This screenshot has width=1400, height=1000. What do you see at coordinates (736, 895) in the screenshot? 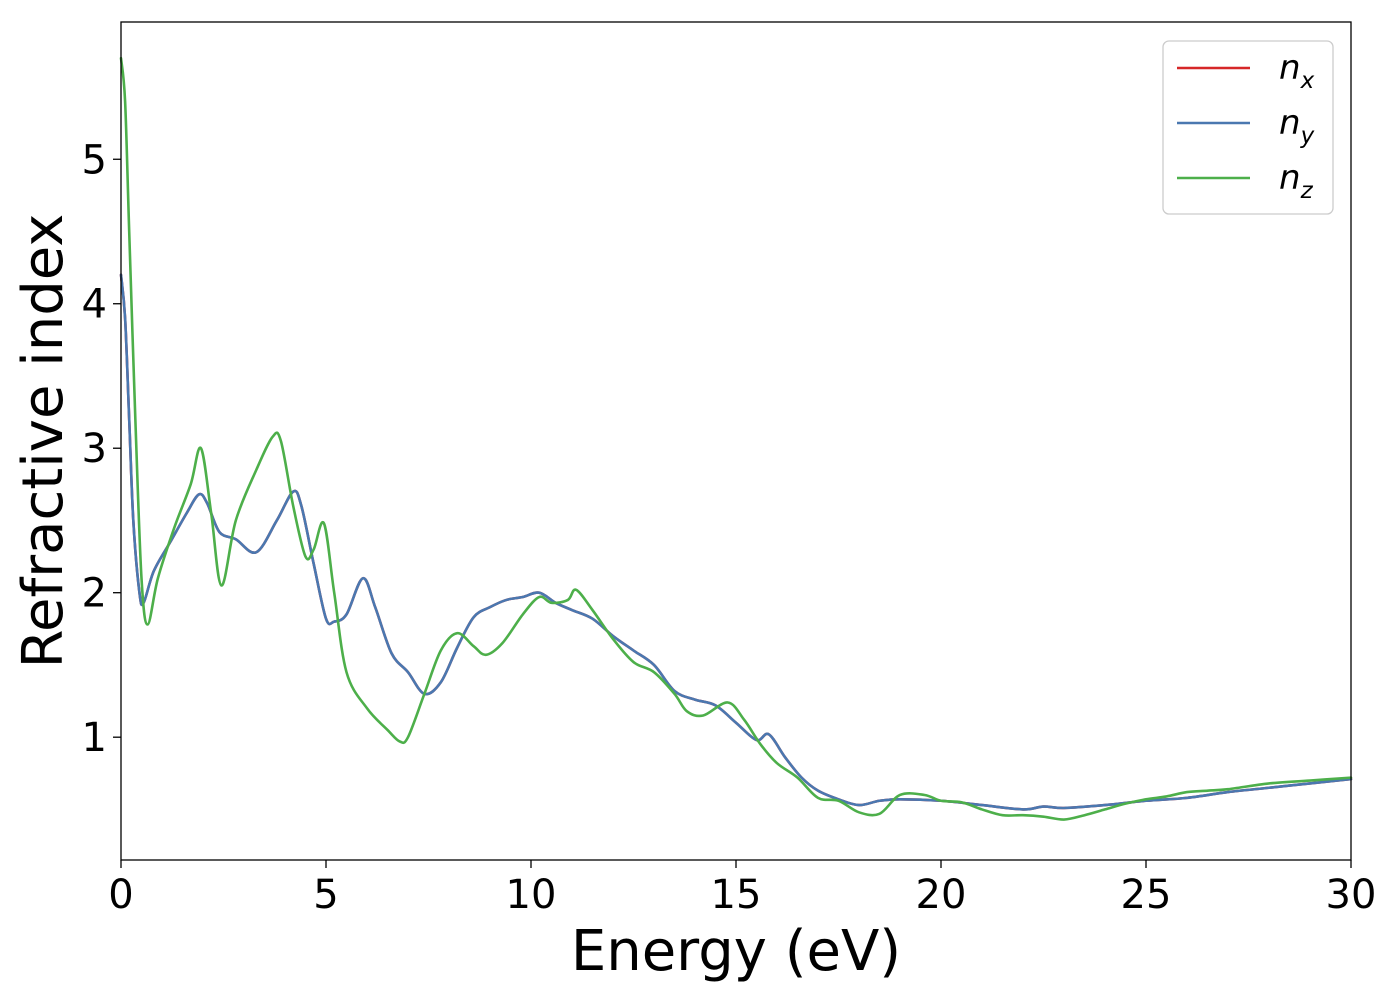
I see `x-tick-label: 15` at bounding box center [736, 895].